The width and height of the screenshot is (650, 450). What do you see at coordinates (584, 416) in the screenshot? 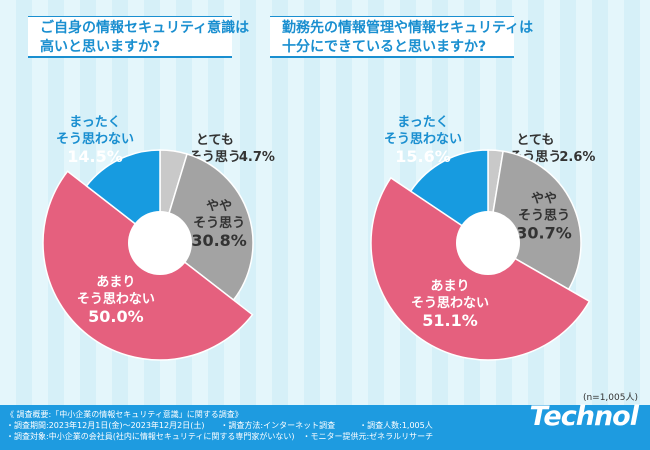
I see `logo: Technol` at bounding box center [584, 416].